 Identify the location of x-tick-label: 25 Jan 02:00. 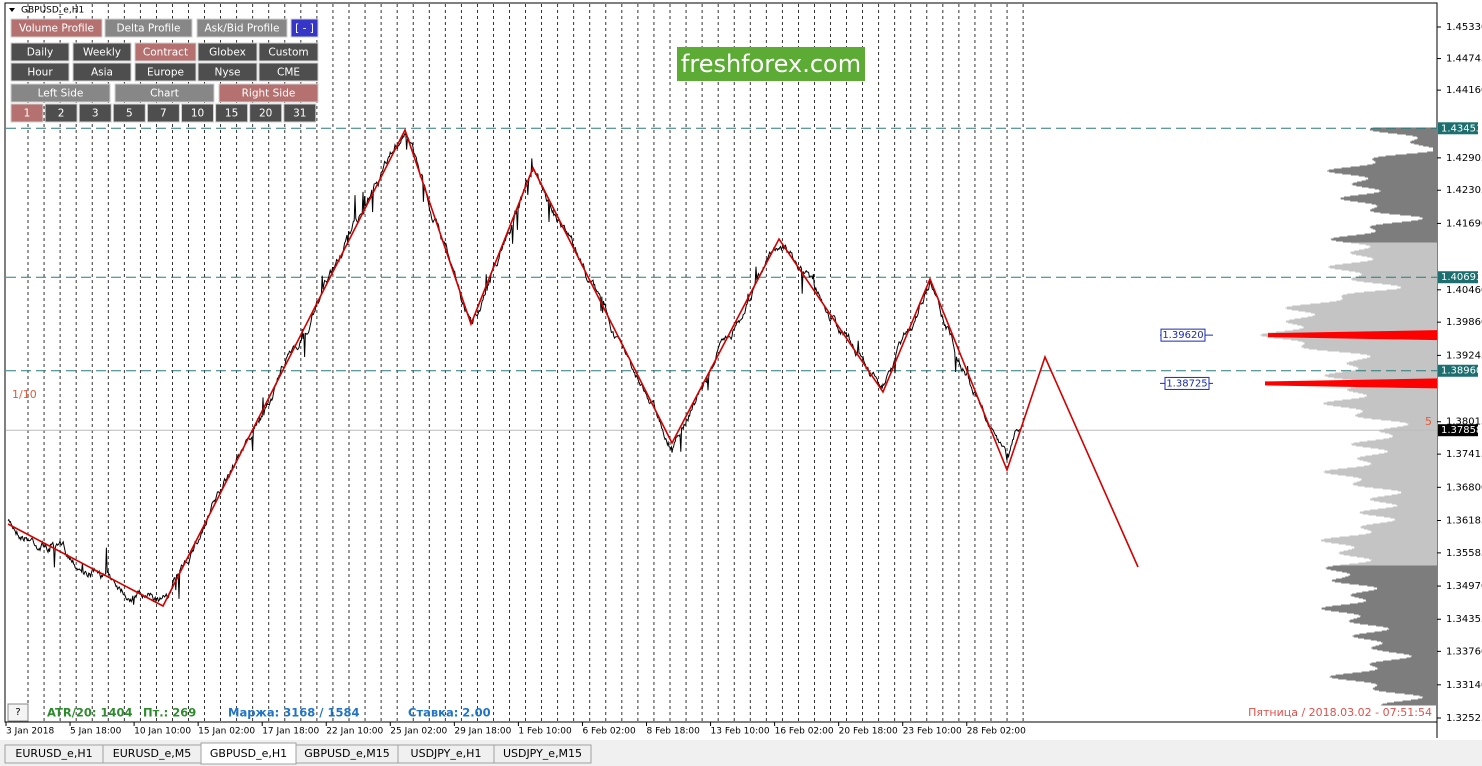
(418, 732).